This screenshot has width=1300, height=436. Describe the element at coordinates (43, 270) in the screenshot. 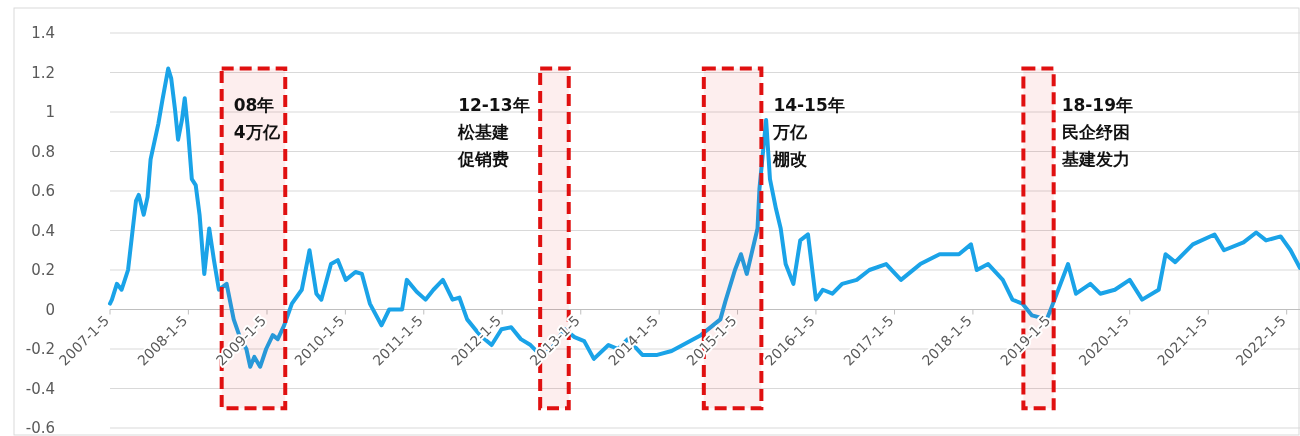

I see `y-tick-label: 0.2` at that location.